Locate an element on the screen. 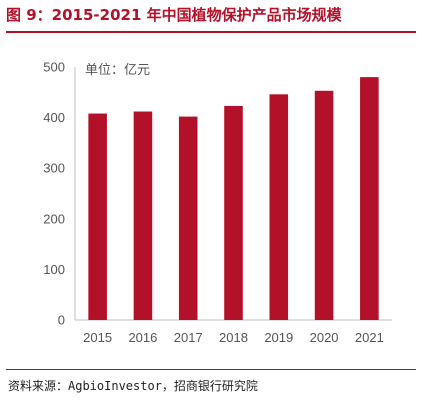 The height and width of the screenshot is (401, 422). x-tick-labels: 2015 2016 2017 2018 2019 2020 2021 is located at coordinates (233, 337).